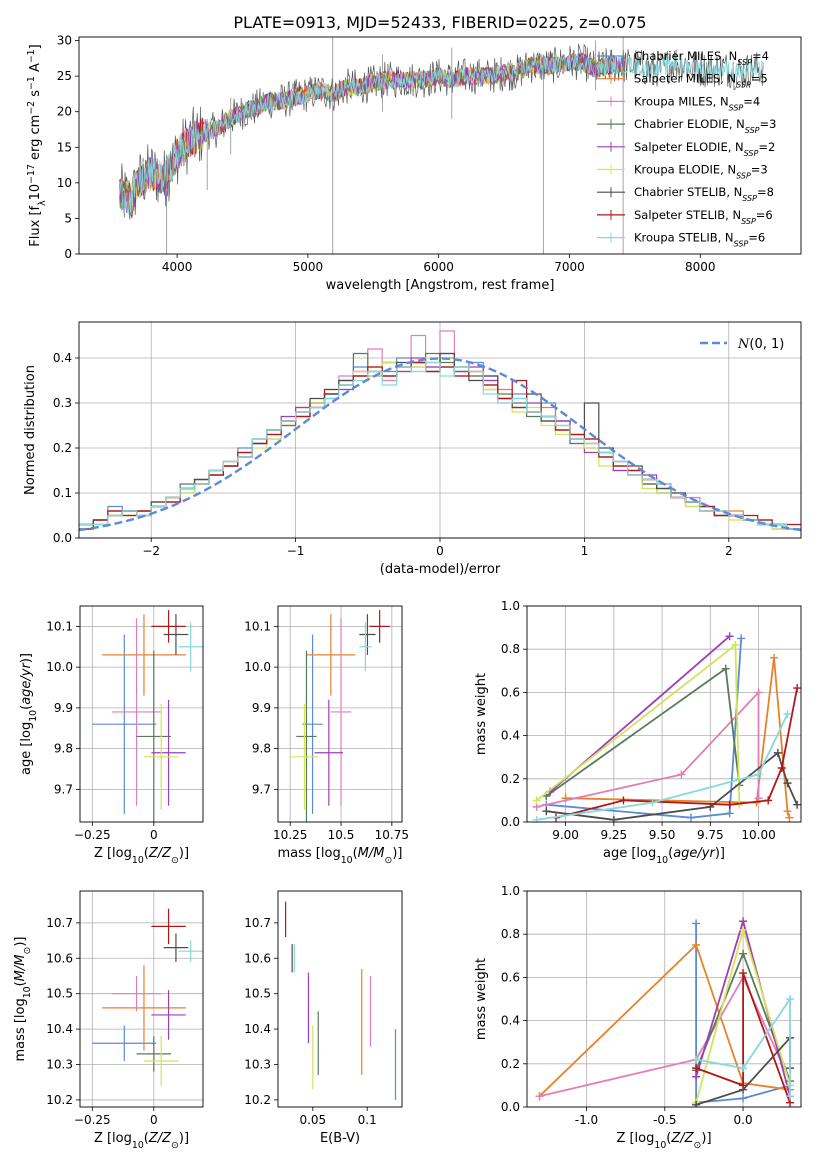  I want to click on weight-series-salpeter-stelib, so click(743, 1038).